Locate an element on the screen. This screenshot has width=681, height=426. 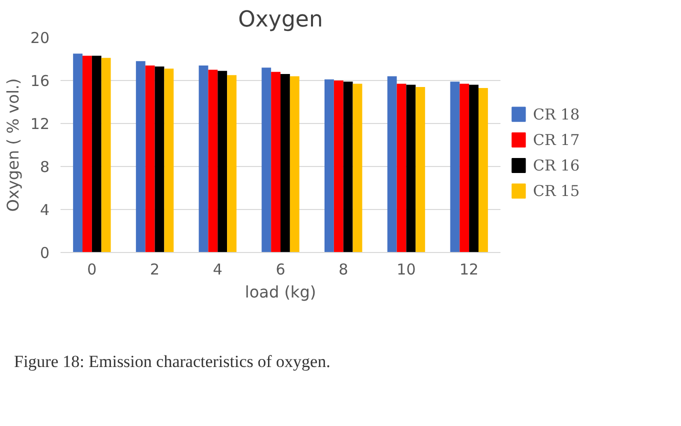
x-axis-title: load (kg) is located at coordinates (280, 292).